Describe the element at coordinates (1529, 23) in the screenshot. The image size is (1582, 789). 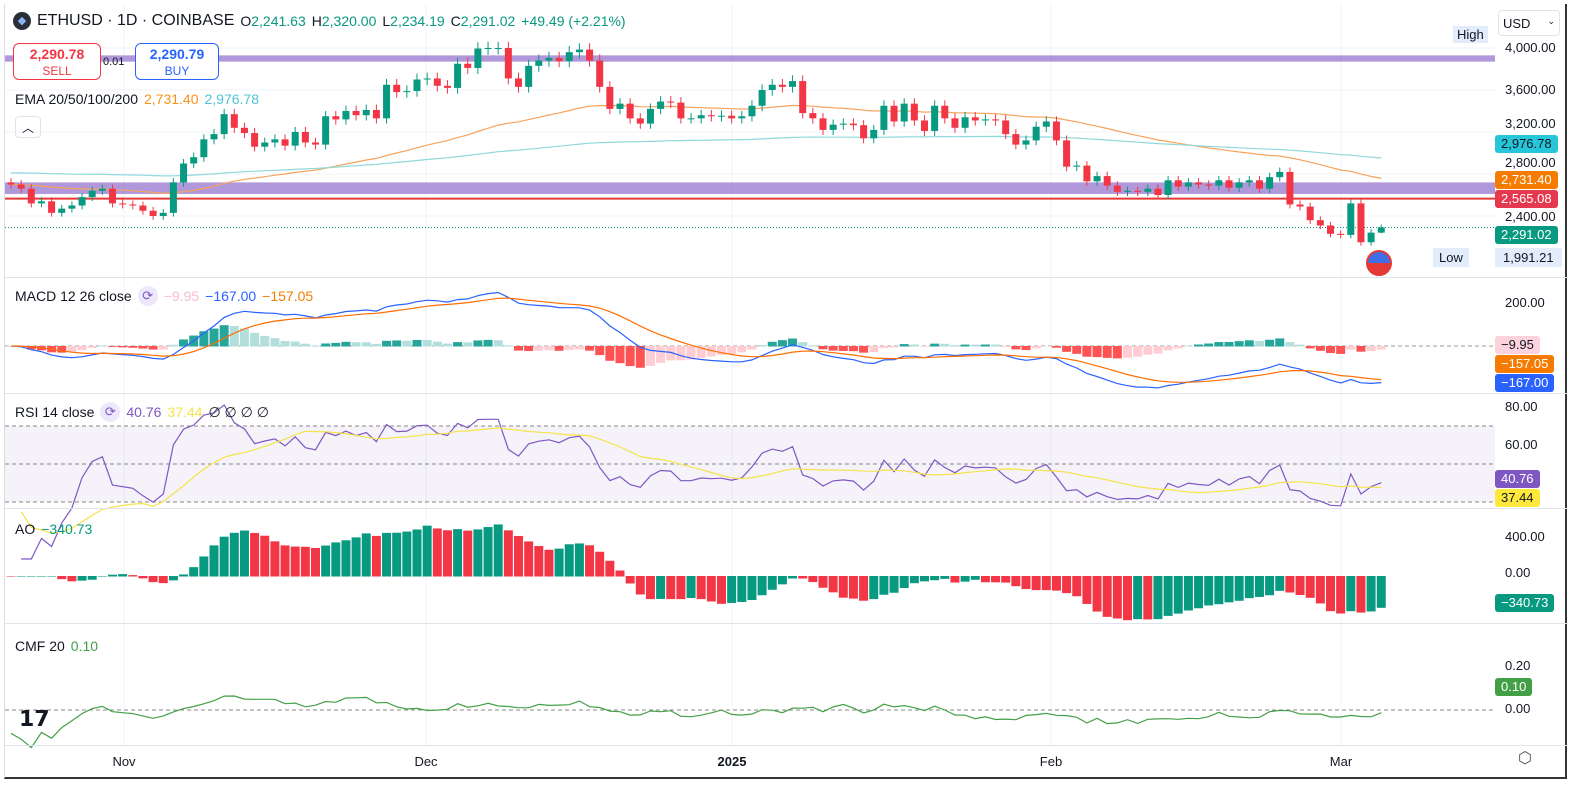
I see `currency-select: USD ⌄` at that location.